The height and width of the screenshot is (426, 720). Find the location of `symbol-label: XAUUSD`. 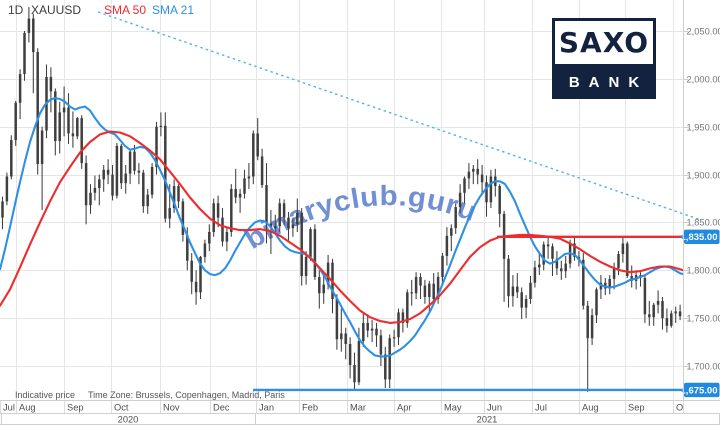

symbol-label: XAUUSD is located at coordinates (56, 10).